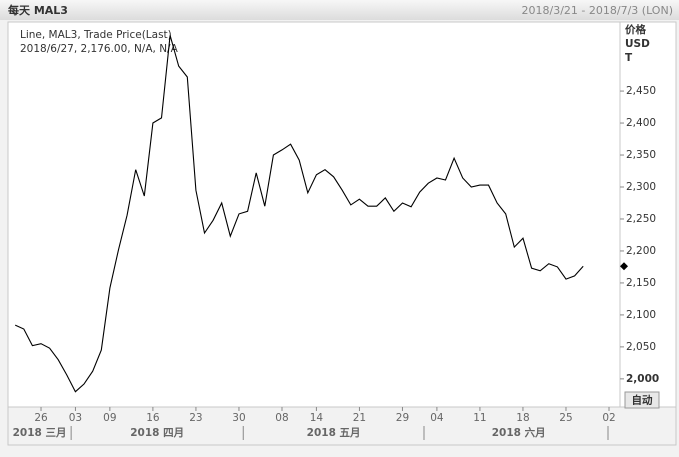 This screenshot has height=457, width=679. What do you see at coordinates (565, 418) in the screenshot?
I see `x-tick-label: 25` at bounding box center [565, 418].